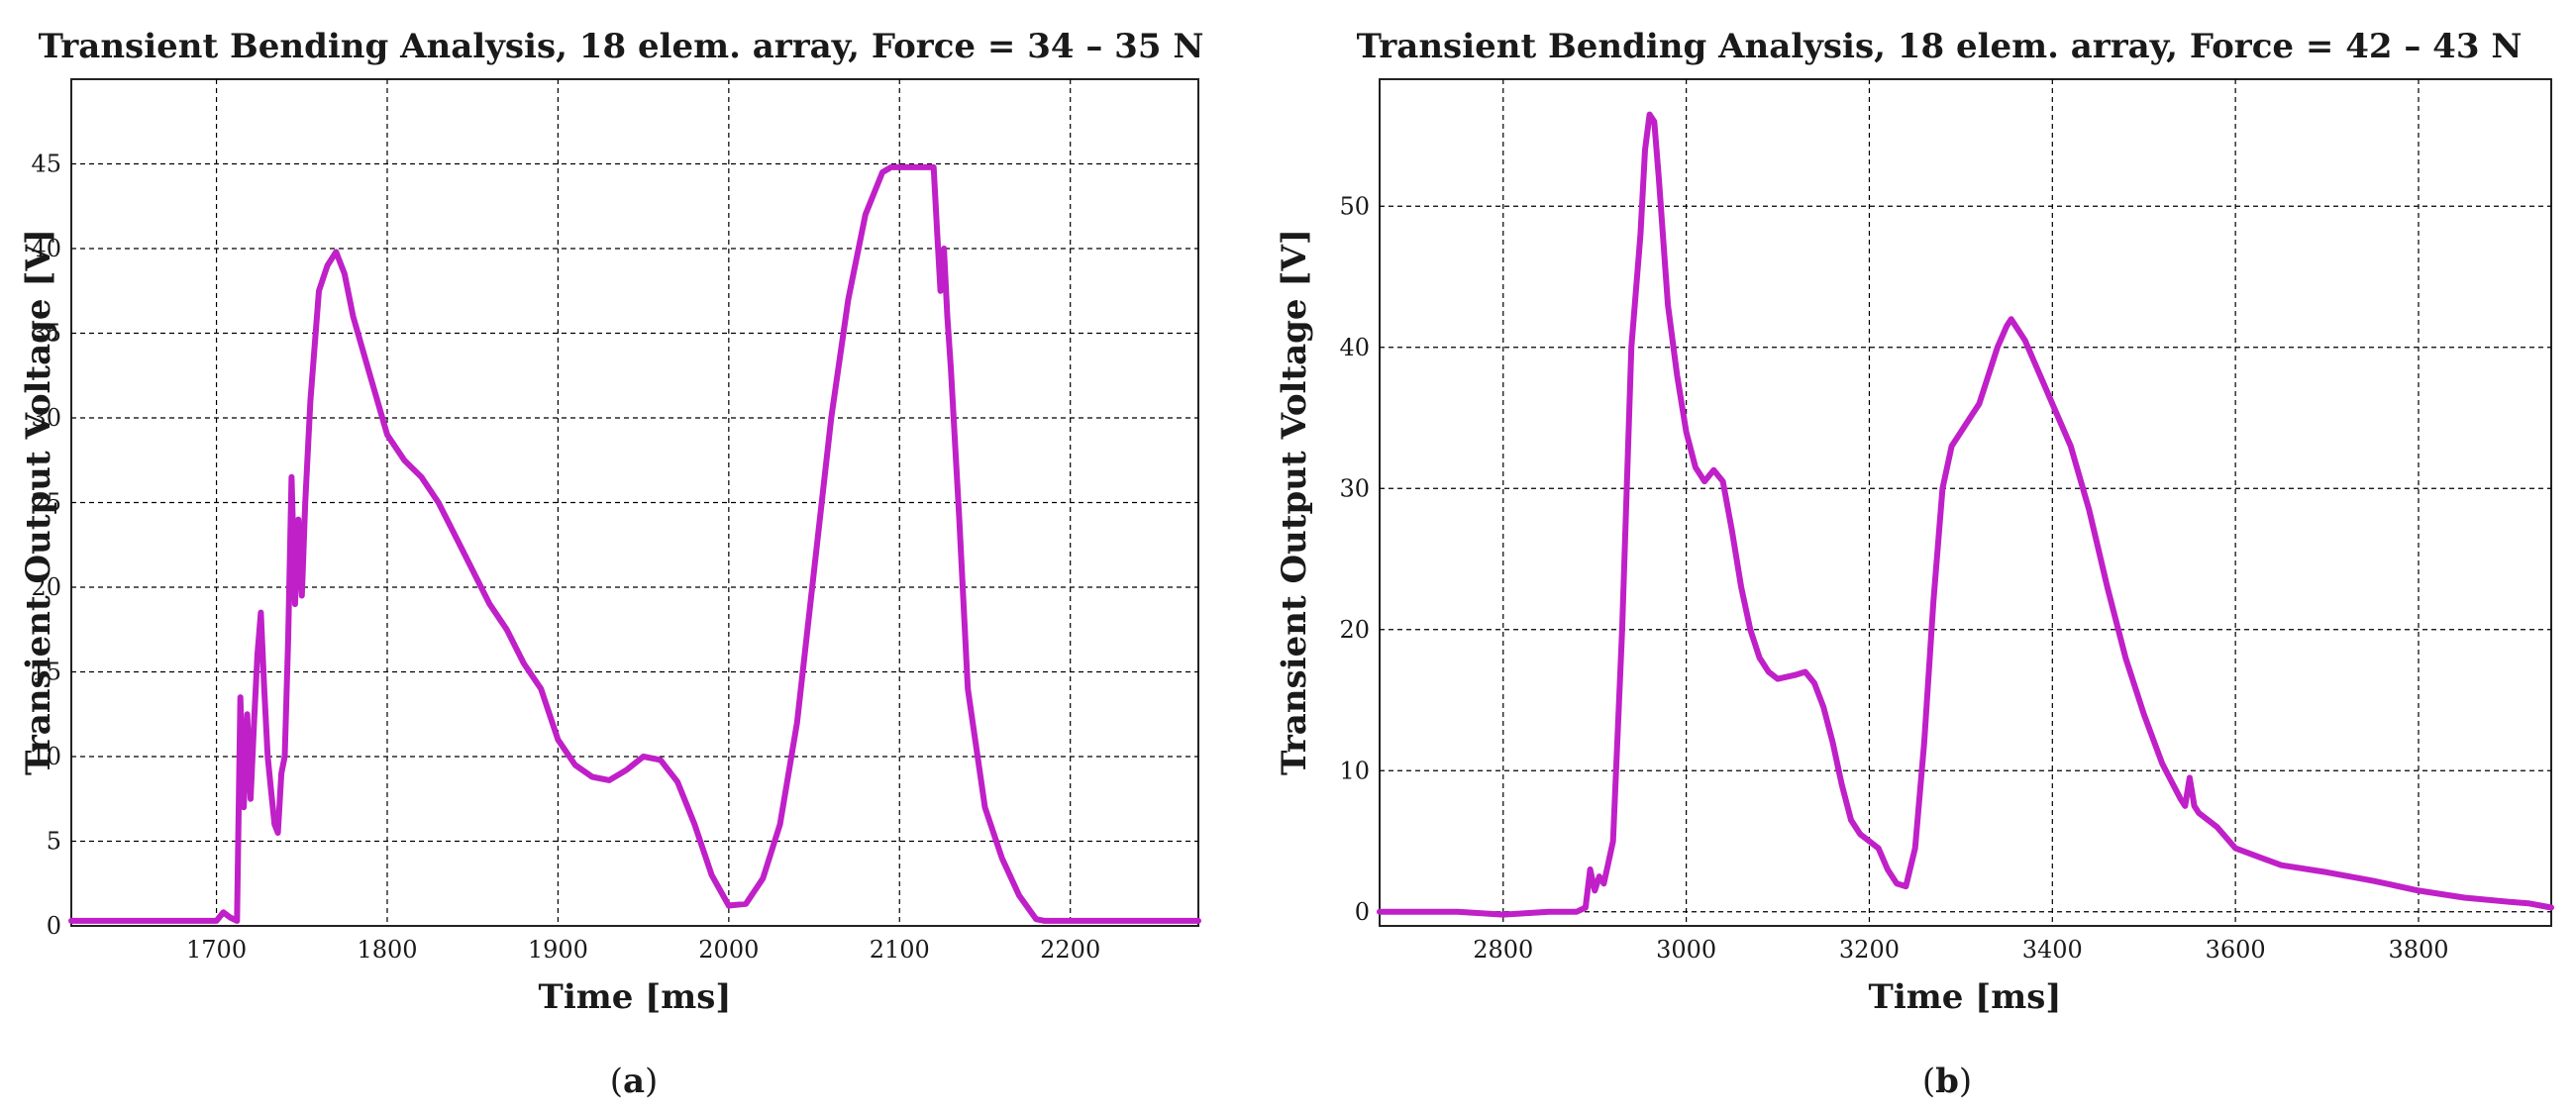 The width and height of the screenshot is (2576, 1118). I want to click on chart-b-ytick-label: 40, so click(1354, 347).